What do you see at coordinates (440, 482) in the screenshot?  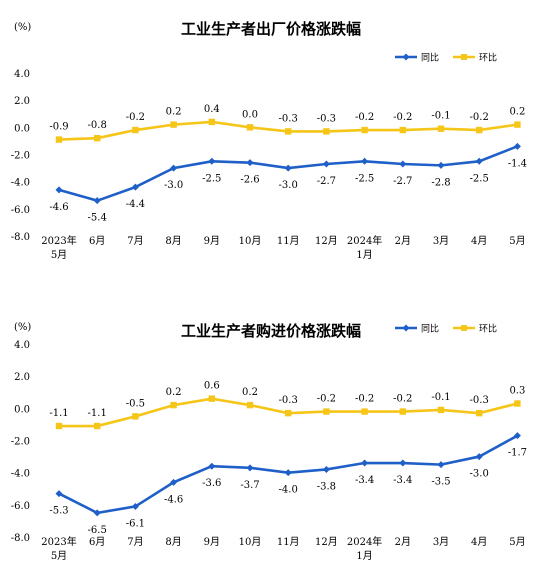 I see `data-label: -3.5` at bounding box center [440, 482].